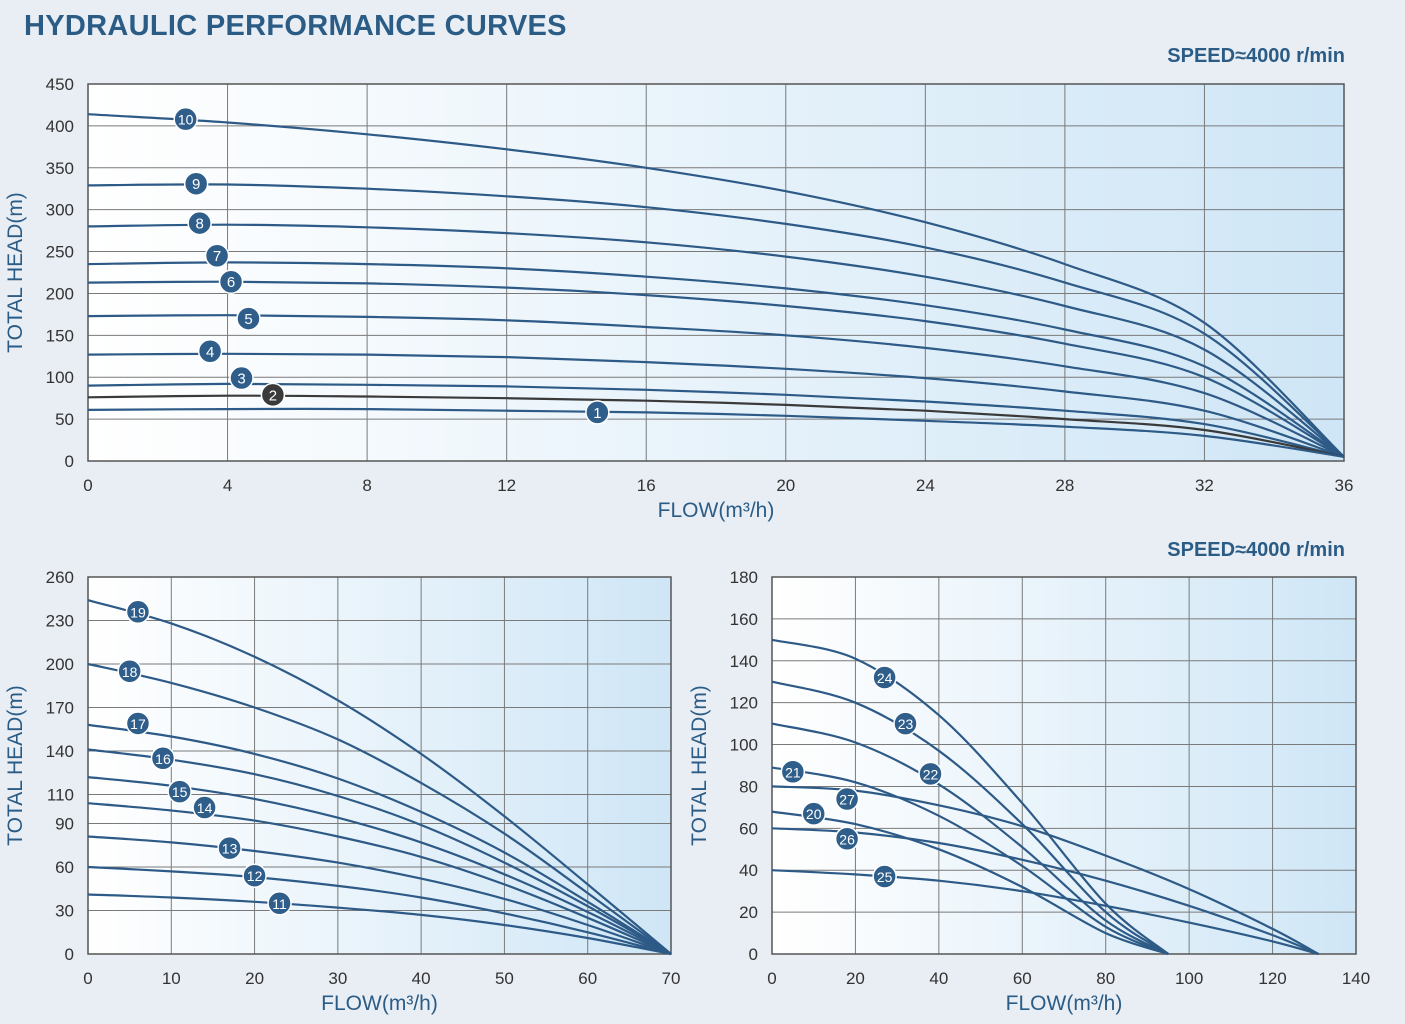  I want to click on y-tick-label: 110, so click(60, 795).